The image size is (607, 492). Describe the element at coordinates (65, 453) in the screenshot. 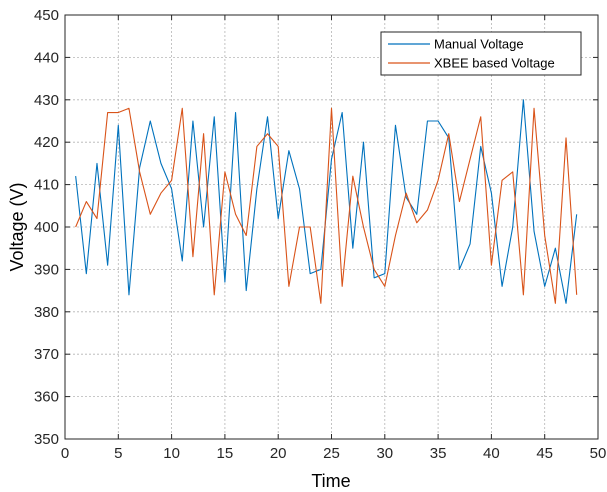

I see `x-tick-label: 0` at that location.